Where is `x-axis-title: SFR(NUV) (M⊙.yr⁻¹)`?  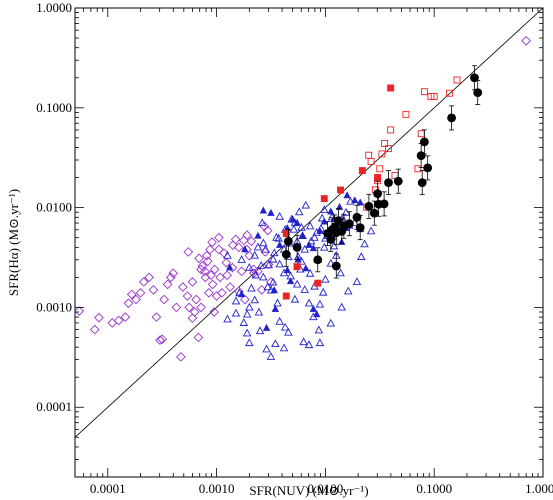
x-axis-title: SFR(NUV) (M⊙.yr⁻¹) is located at coordinates (308, 490).